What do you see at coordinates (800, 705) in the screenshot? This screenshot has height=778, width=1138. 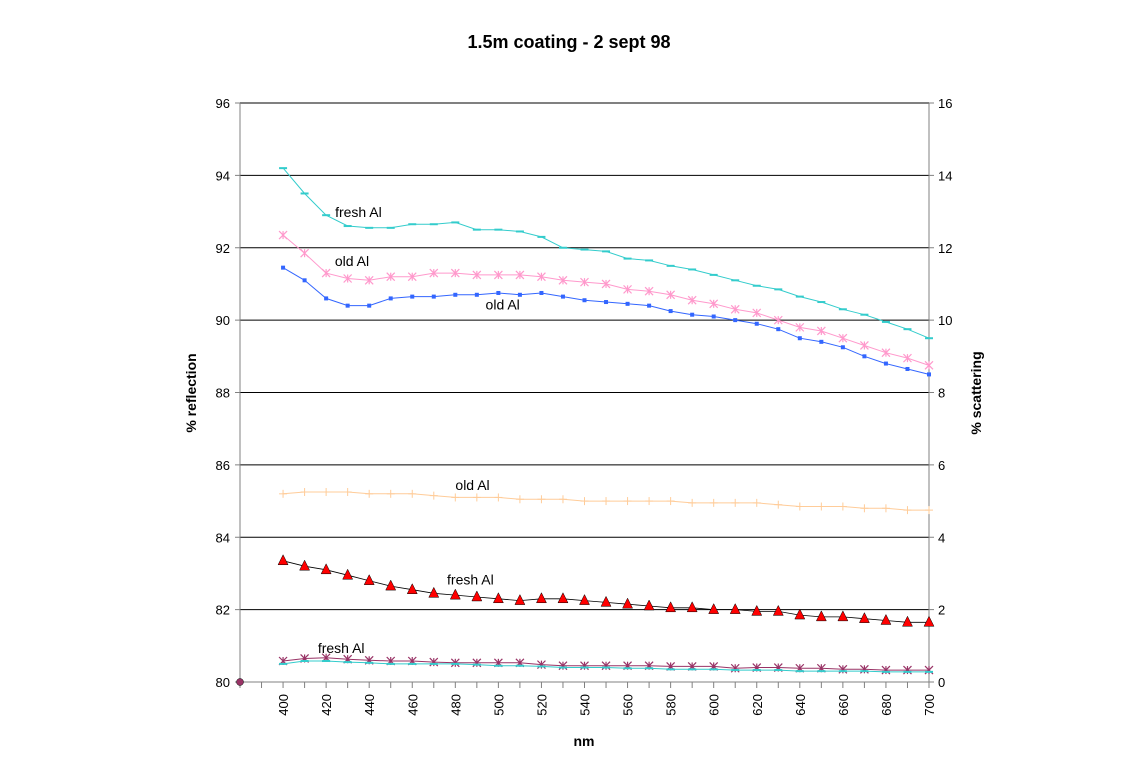 I see `x-tick-label: 640` at bounding box center [800, 705].